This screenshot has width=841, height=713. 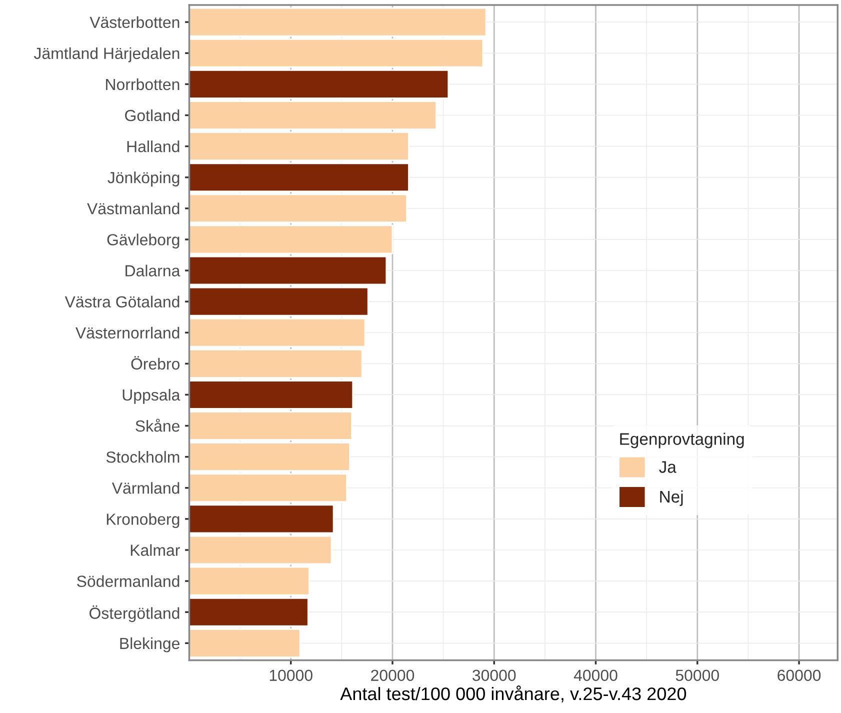 I want to click on legend-label: Ja, so click(x=667, y=467).